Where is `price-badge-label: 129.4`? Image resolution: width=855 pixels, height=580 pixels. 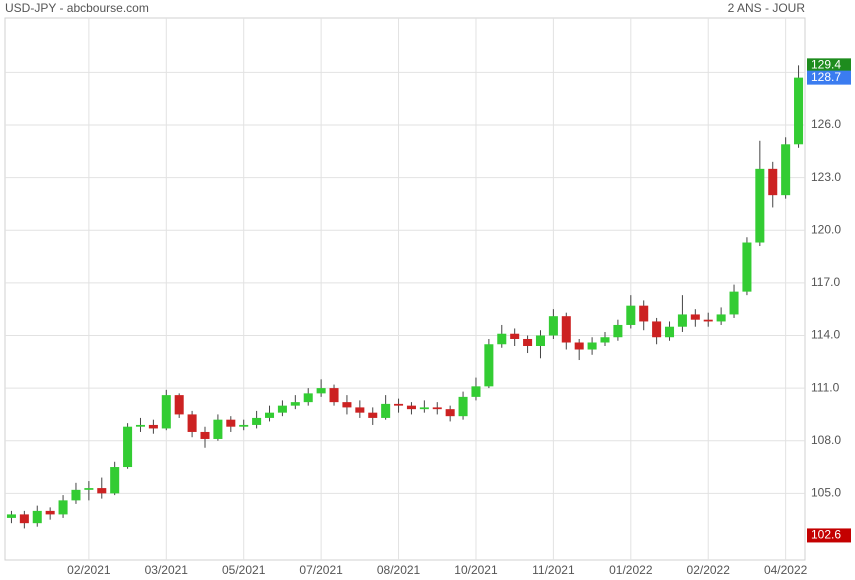
price-badge-label: 129.4 is located at coordinates (826, 65).